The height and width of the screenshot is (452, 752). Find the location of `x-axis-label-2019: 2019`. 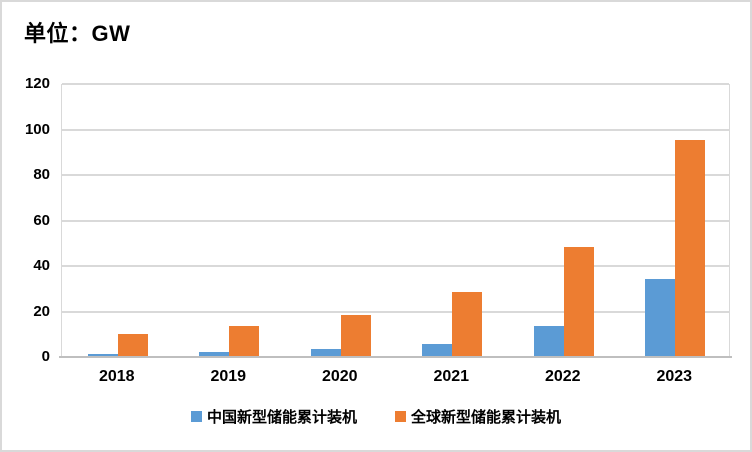

x-axis-label-2019: 2019 is located at coordinates (228, 376).